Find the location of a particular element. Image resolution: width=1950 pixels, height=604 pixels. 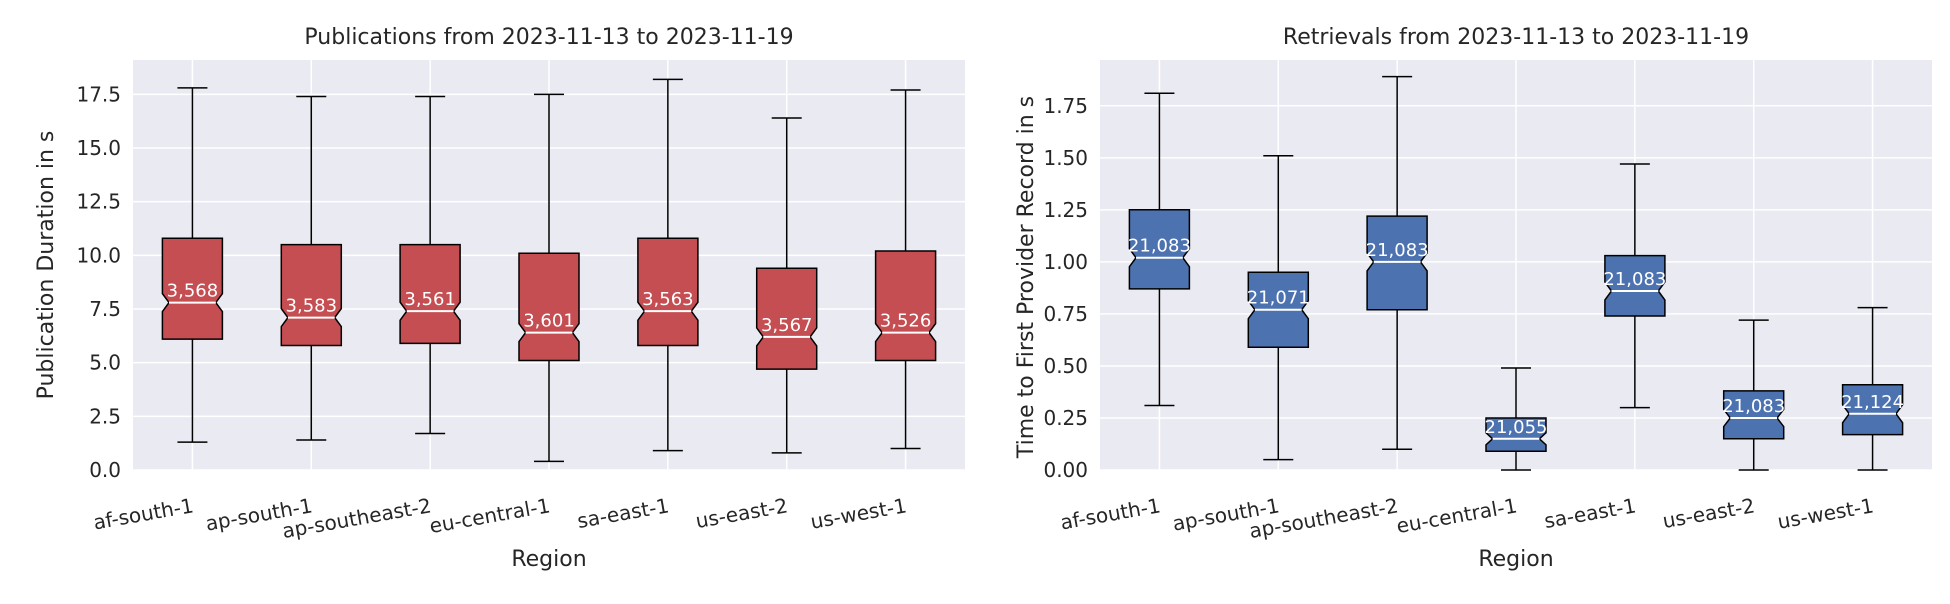

box-ap-south-1: 3,583 is located at coordinates (311, 268).